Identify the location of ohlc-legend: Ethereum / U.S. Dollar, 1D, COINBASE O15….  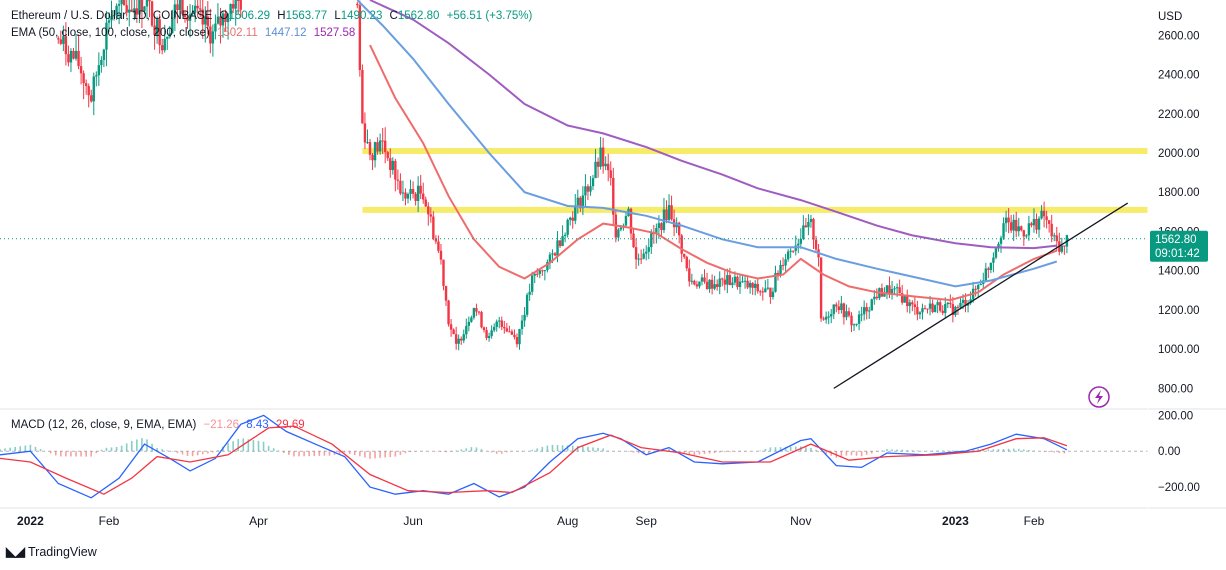
(273, 16).